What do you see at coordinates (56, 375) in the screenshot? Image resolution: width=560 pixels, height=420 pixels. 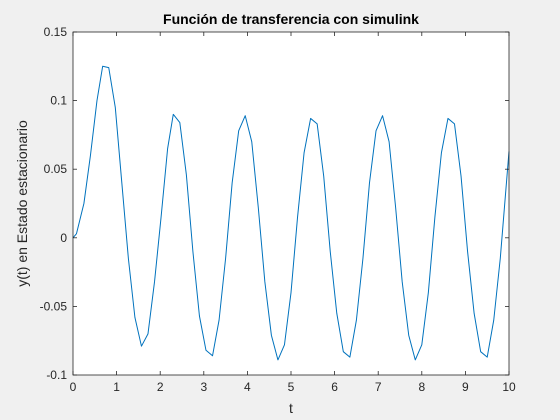 I see `y-tick-label: -0.1` at bounding box center [56, 375].